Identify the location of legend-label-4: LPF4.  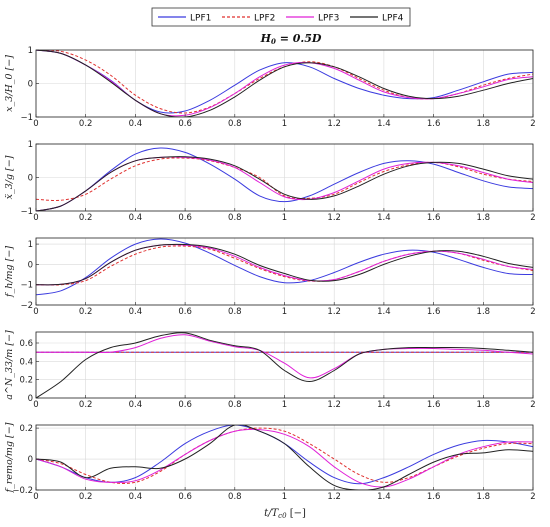
(393, 19).